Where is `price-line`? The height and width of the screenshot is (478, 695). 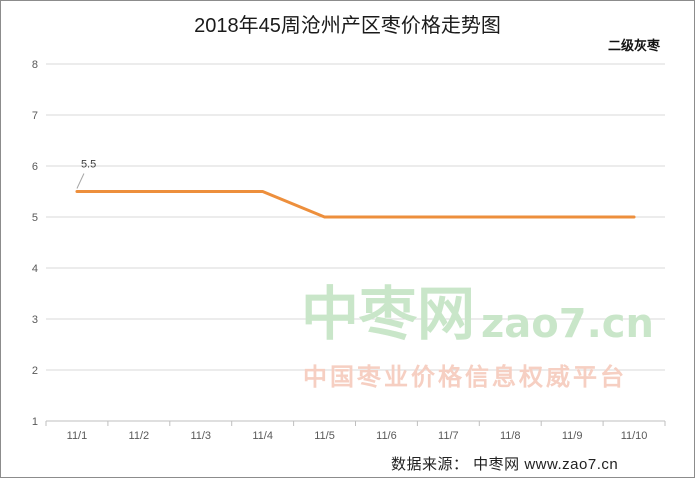 price-line is located at coordinates (355, 204).